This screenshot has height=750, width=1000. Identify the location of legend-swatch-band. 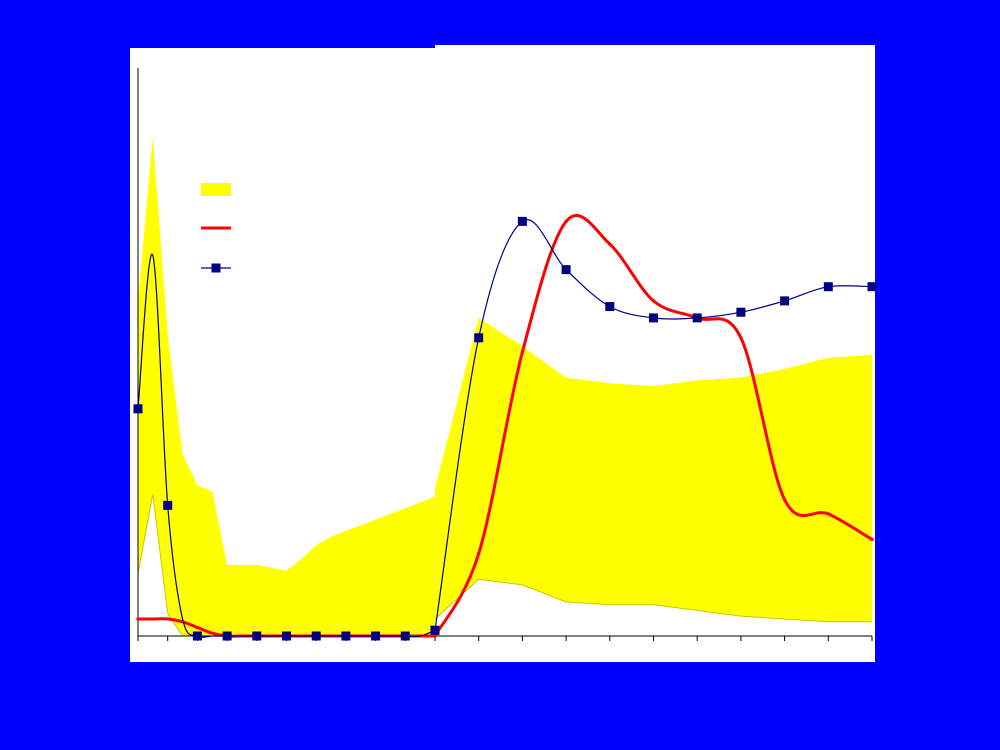
(216, 189).